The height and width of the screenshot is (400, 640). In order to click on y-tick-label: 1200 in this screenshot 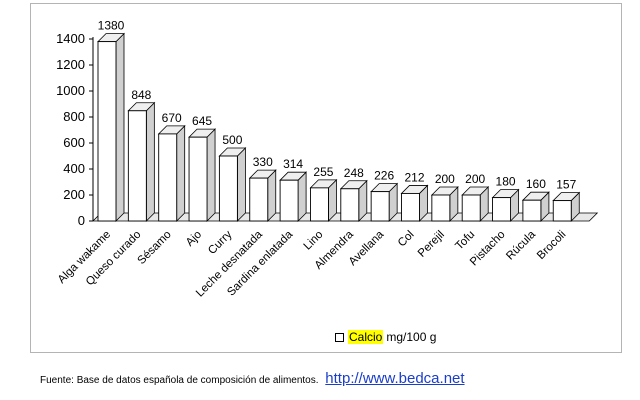, I will do `click(70, 64)`.